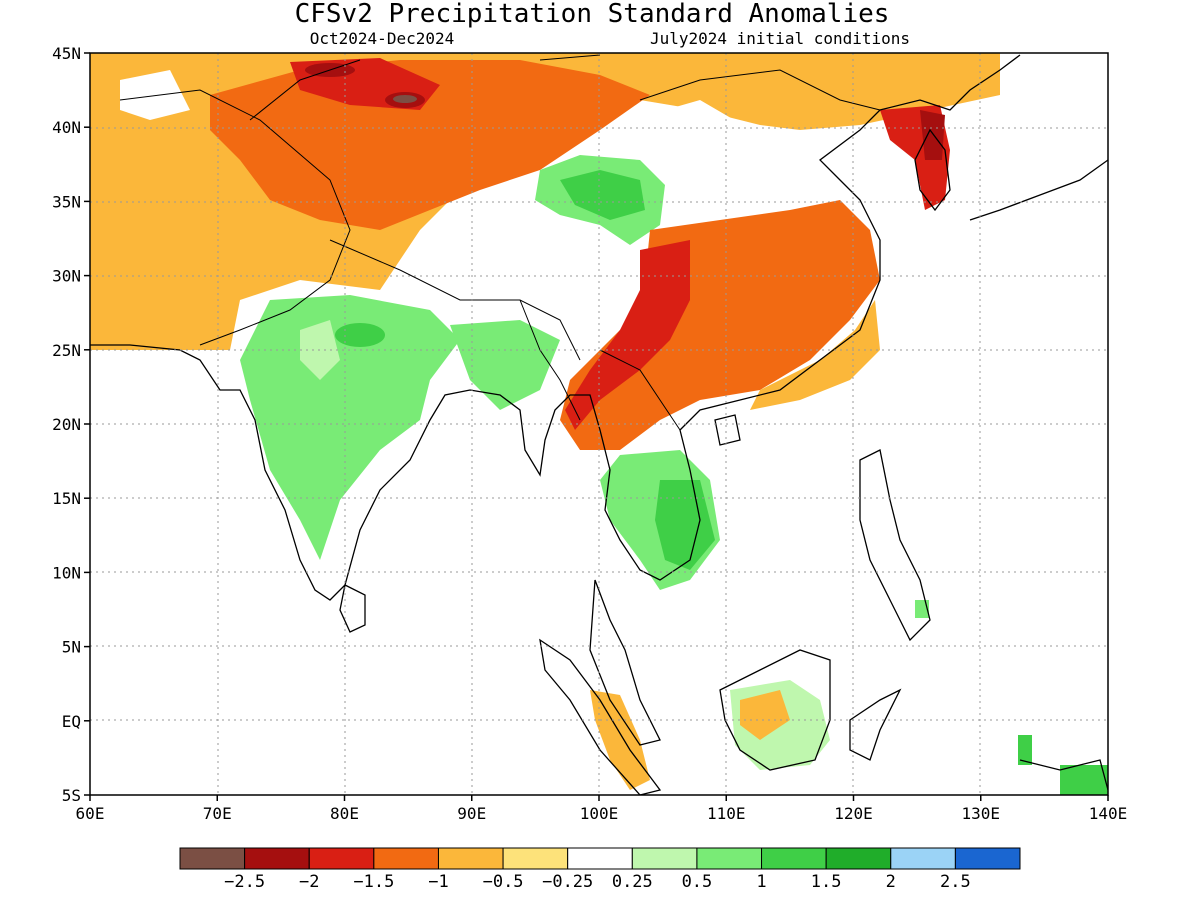  What do you see at coordinates (155, 95) in the screenshot?
I see `anomaly-region-white-westasia` at bounding box center [155, 95].